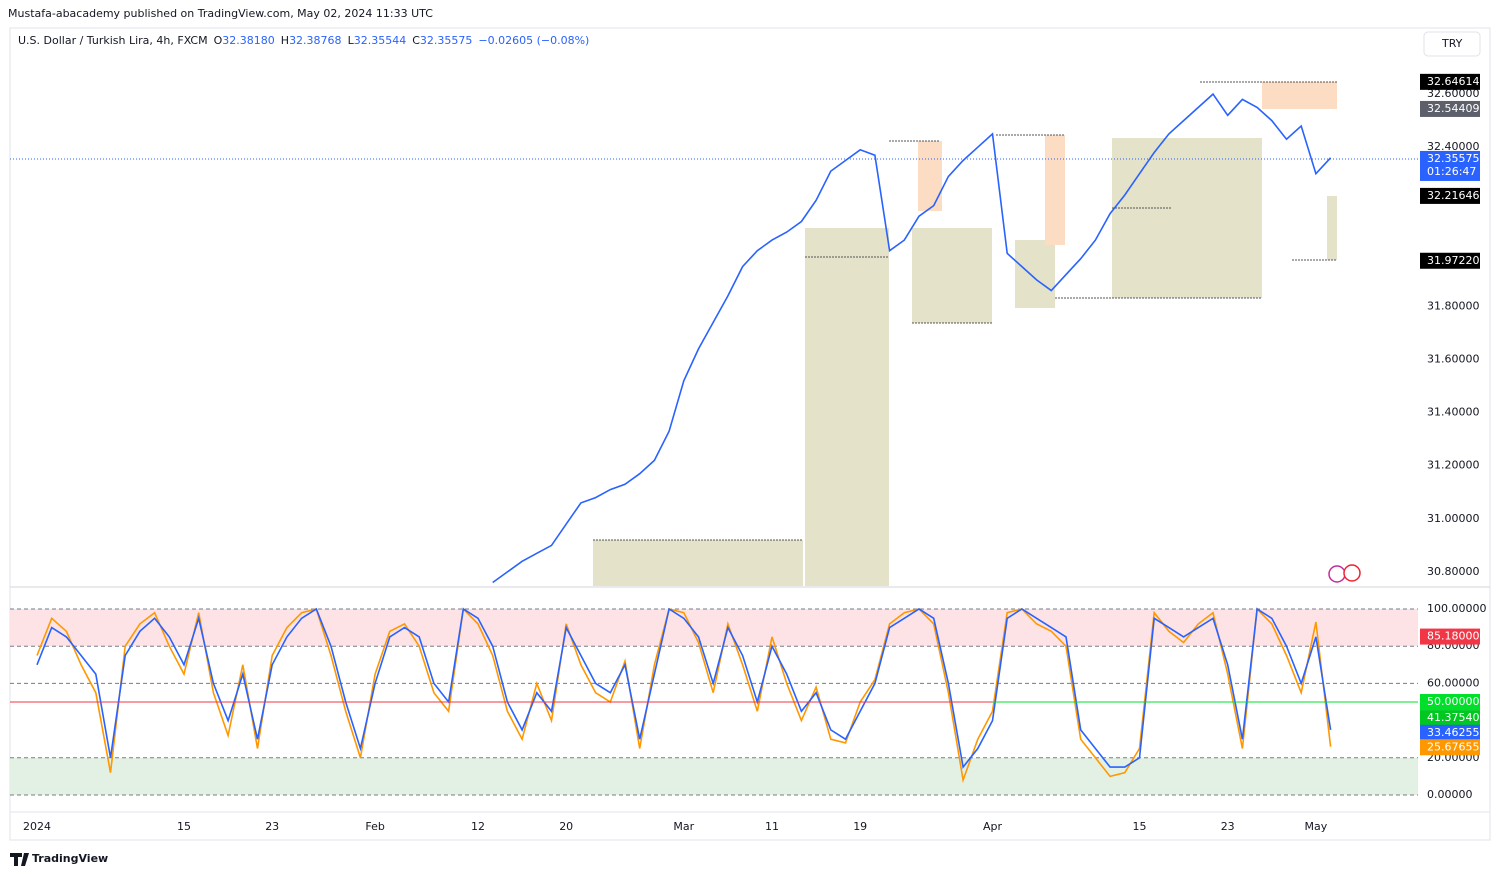 This screenshot has width=1500, height=876. I want to click on event-icon, so click(1337, 574).